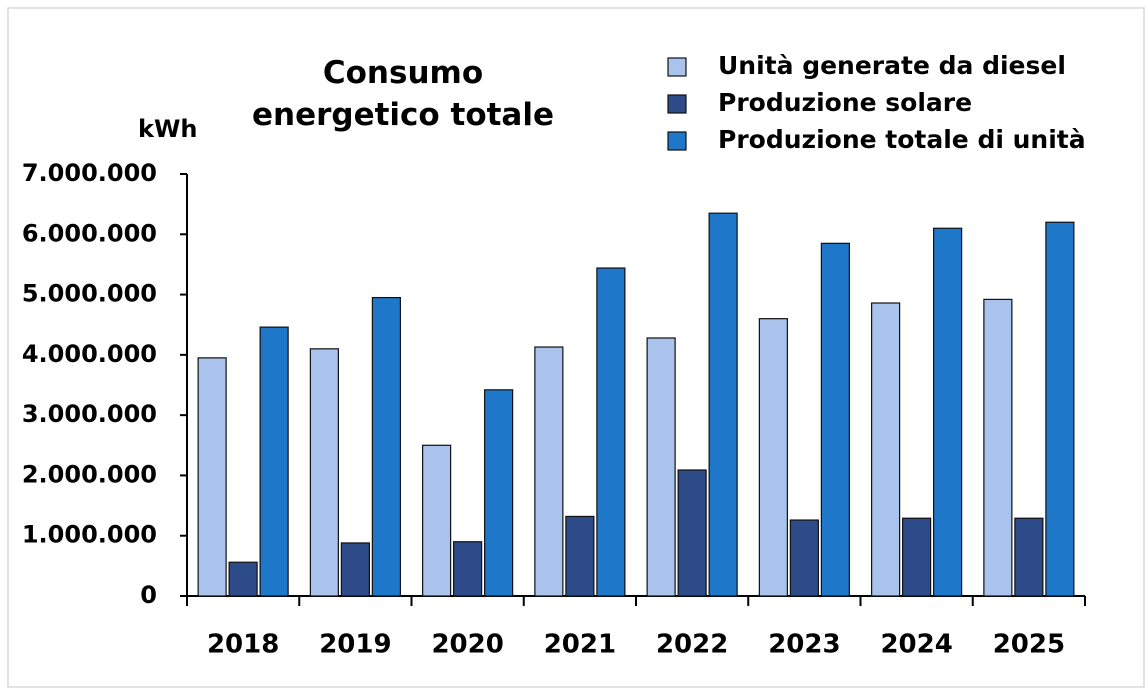  I want to click on y-tick-label: 3.000.000, so click(89, 414).